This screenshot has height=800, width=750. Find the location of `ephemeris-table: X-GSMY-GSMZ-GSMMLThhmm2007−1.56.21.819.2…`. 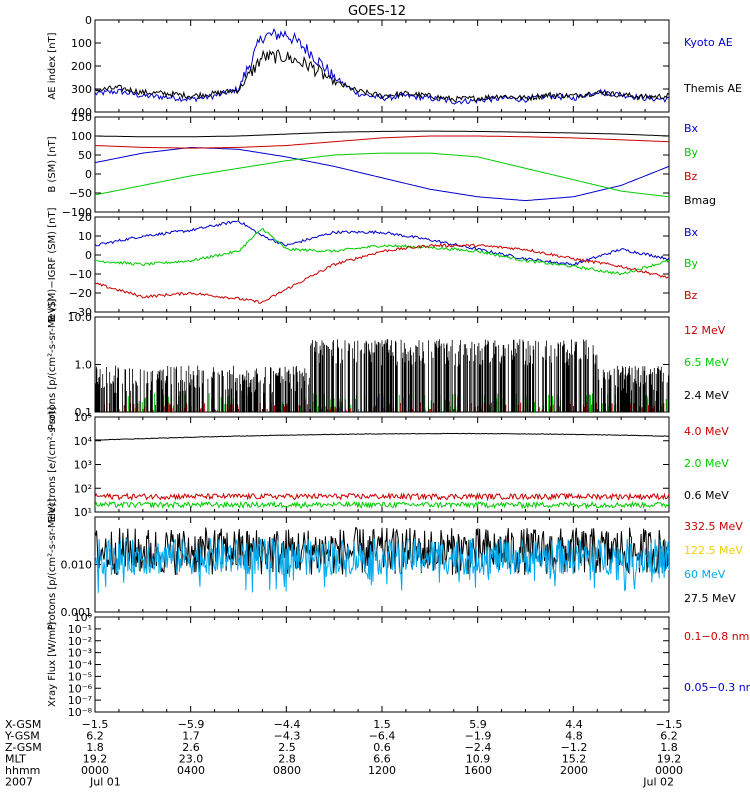

ephemeris-table: X-GSMY-GSMZ-GSMMLThhmm2007−1.56.21.819.2… is located at coordinates (343, 753).